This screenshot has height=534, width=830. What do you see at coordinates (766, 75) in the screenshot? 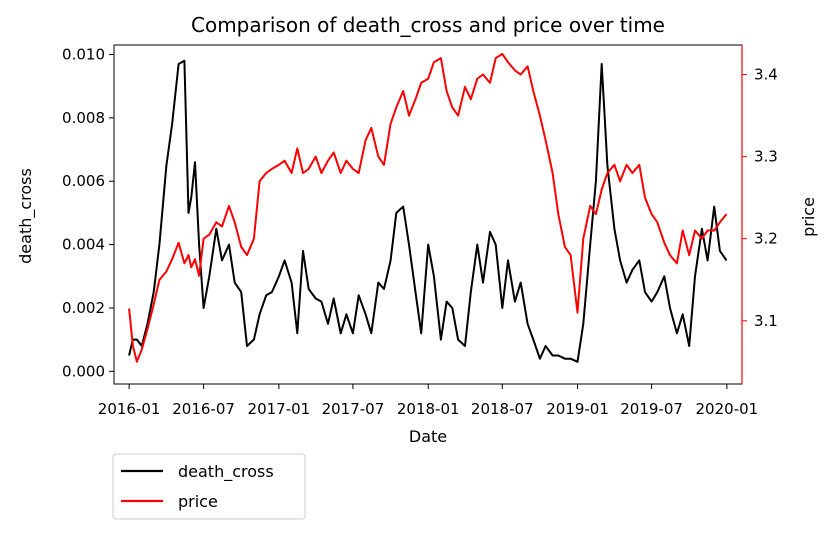
I see `y-right-tick-label: 3.4` at bounding box center [766, 75].